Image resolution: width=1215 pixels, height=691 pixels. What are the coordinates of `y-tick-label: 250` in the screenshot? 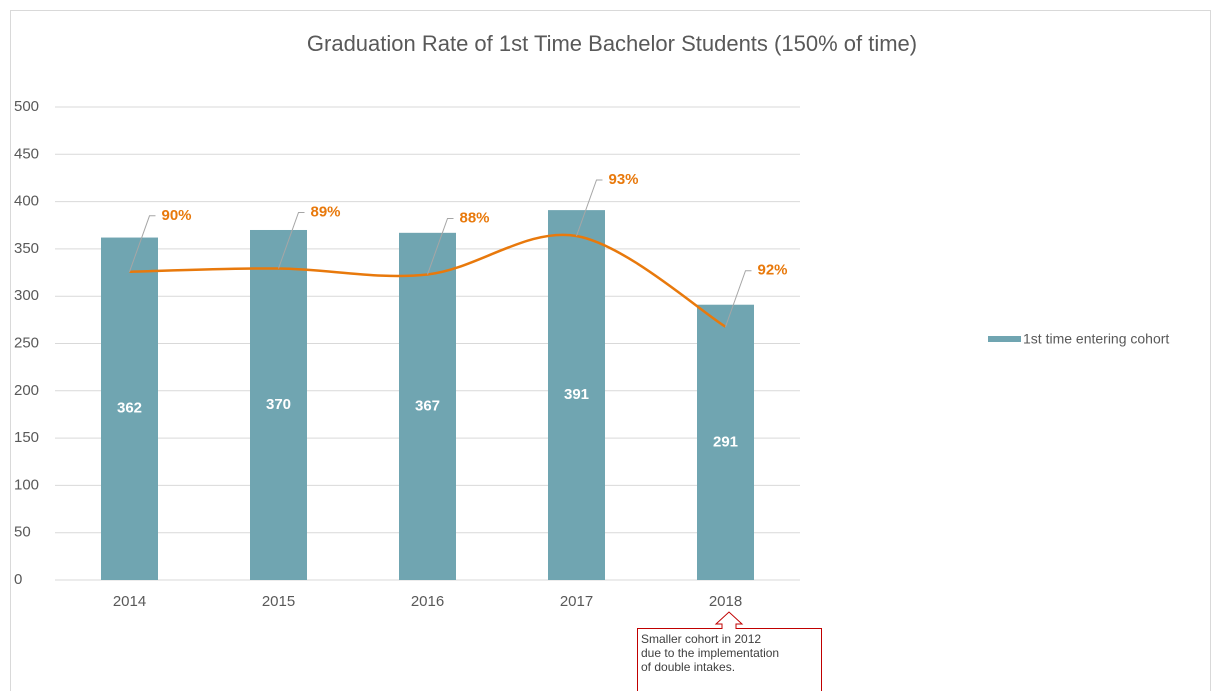 It's located at (26, 342).